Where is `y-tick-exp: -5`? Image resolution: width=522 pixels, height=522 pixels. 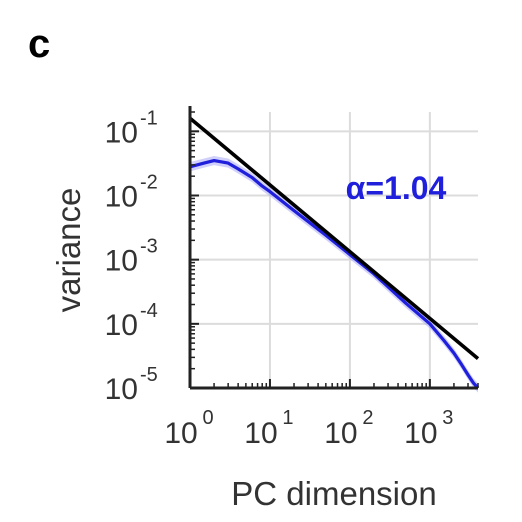
y-tick-exp: -5 is located at coordinates (149, 375).